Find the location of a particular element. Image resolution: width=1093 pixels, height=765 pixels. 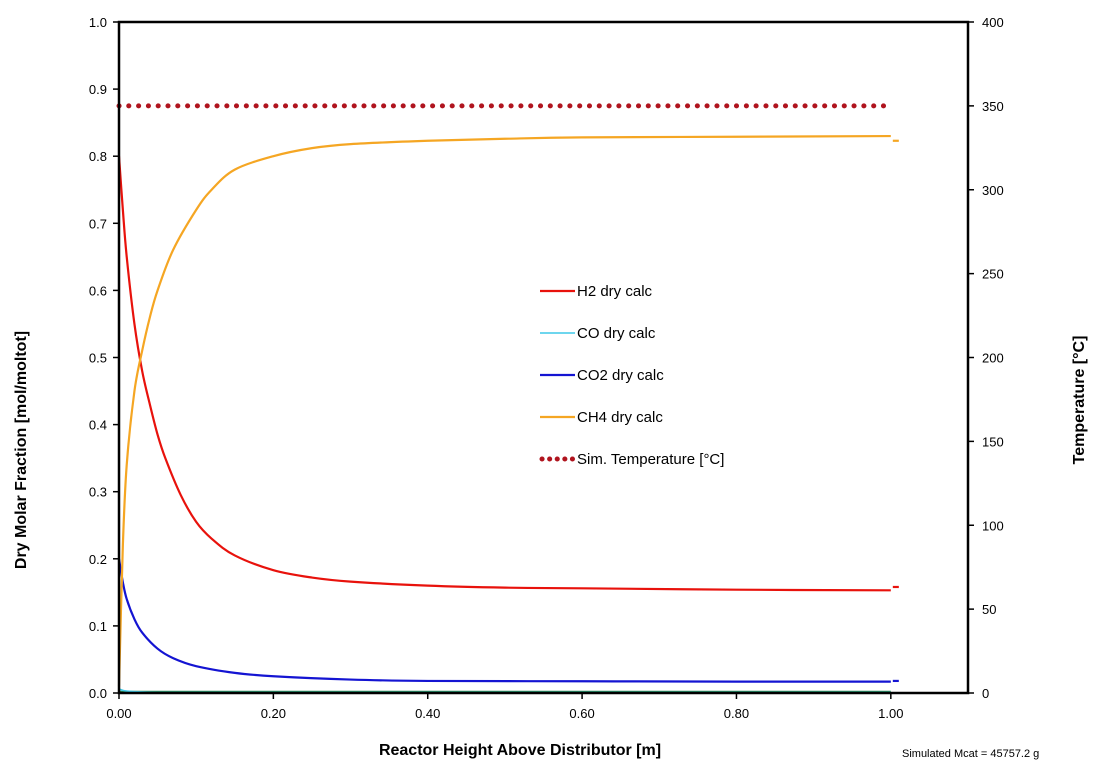

series-line-co2-dry-calc is located at coordinates (504, 620).